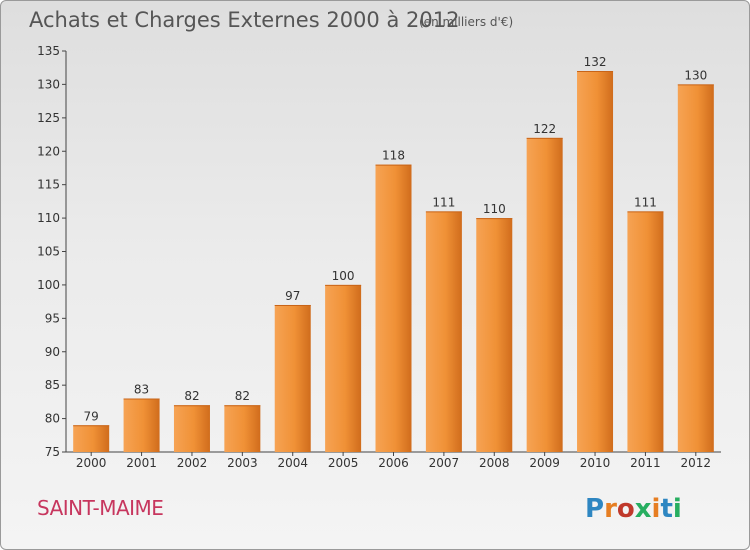  Describe the element at coordinates (595, 262) in the screenshot. I see `bar-2010` at that location.